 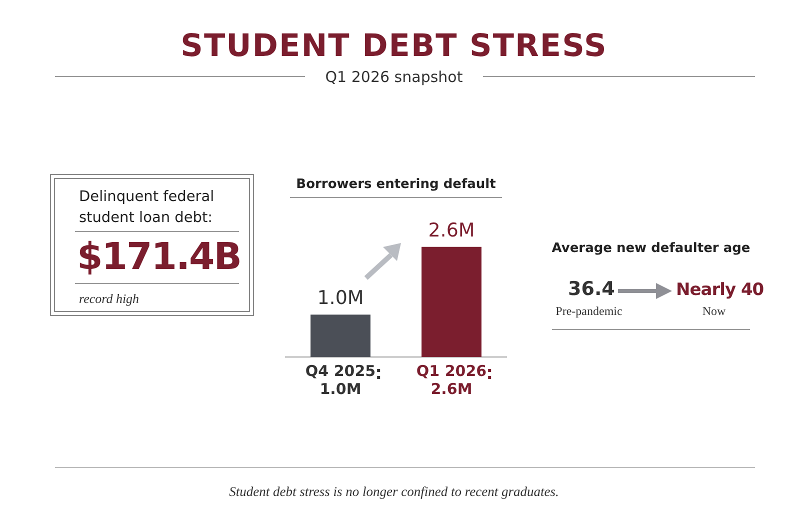 I want to click on text: $171.4B, so click(x=159, y=256).